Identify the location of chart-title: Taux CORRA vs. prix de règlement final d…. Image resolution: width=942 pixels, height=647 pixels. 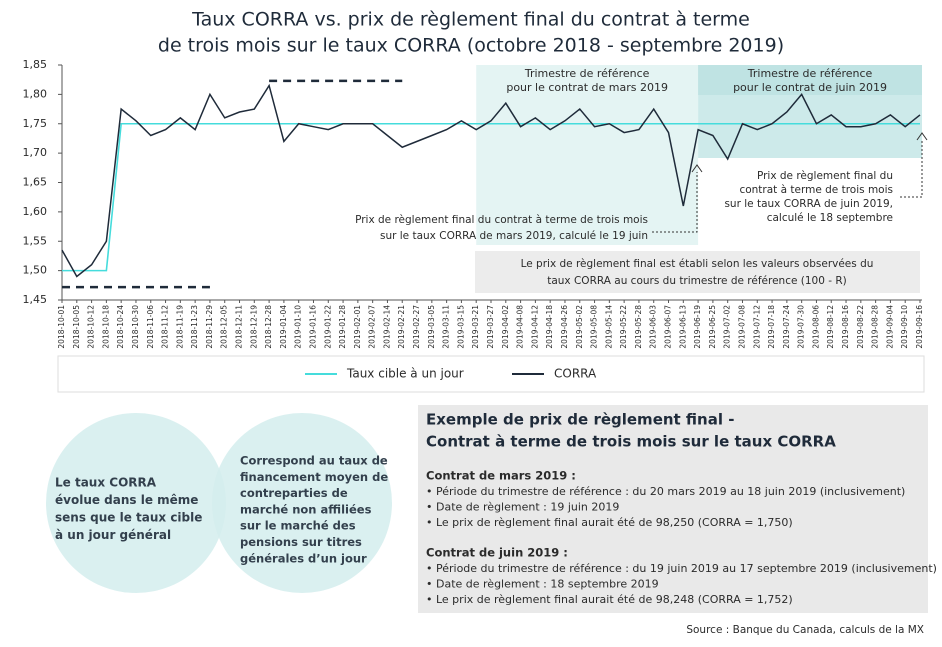
(470, 20).